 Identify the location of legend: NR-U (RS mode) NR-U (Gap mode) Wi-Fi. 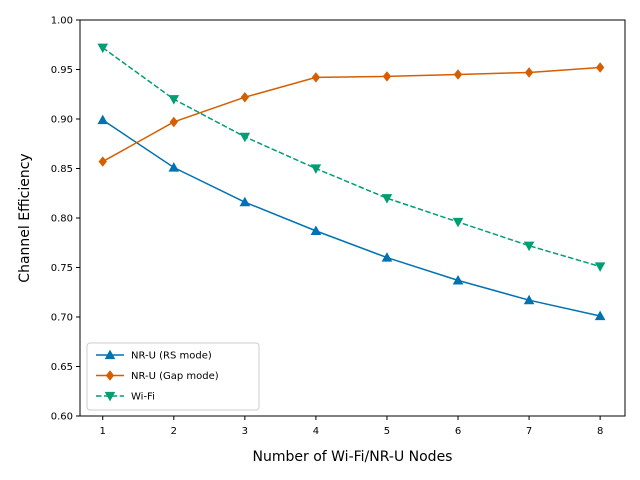
(173, 376).